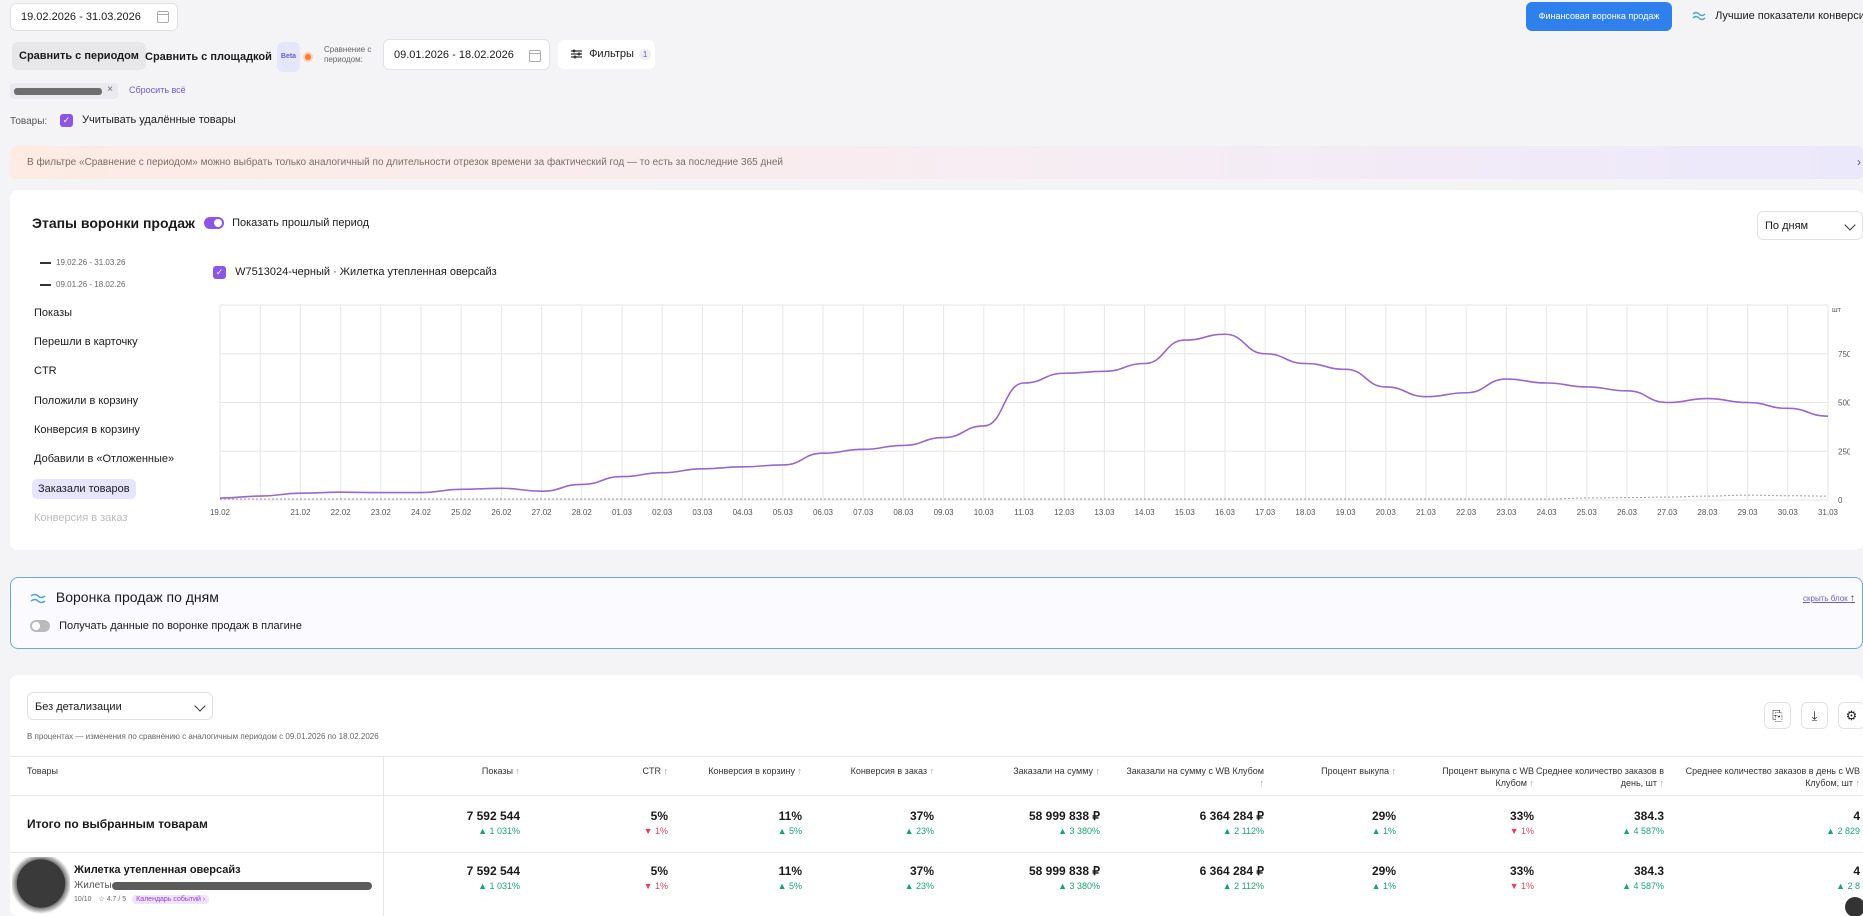 The image size is (1863, 916). Describe the element at coordinates (66, 120) in the screenshot. I see `check-icon: ✓` at that location.